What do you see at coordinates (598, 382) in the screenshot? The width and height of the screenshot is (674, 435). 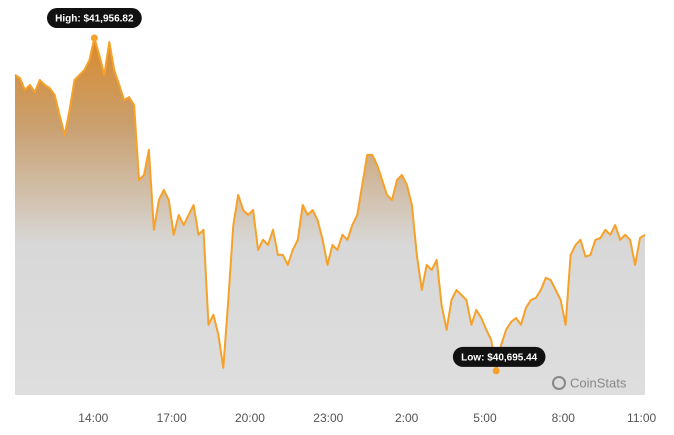 I see `watermark: CoinStats` at bounding box center [598, 382].